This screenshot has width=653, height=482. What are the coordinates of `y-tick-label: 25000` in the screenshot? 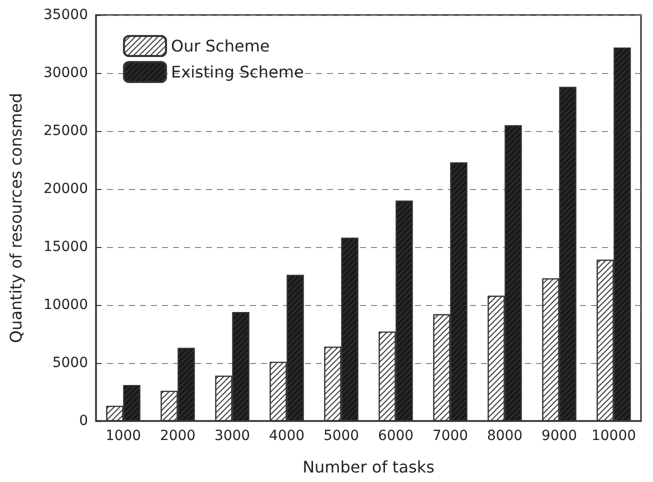 It's located at (65, 131).